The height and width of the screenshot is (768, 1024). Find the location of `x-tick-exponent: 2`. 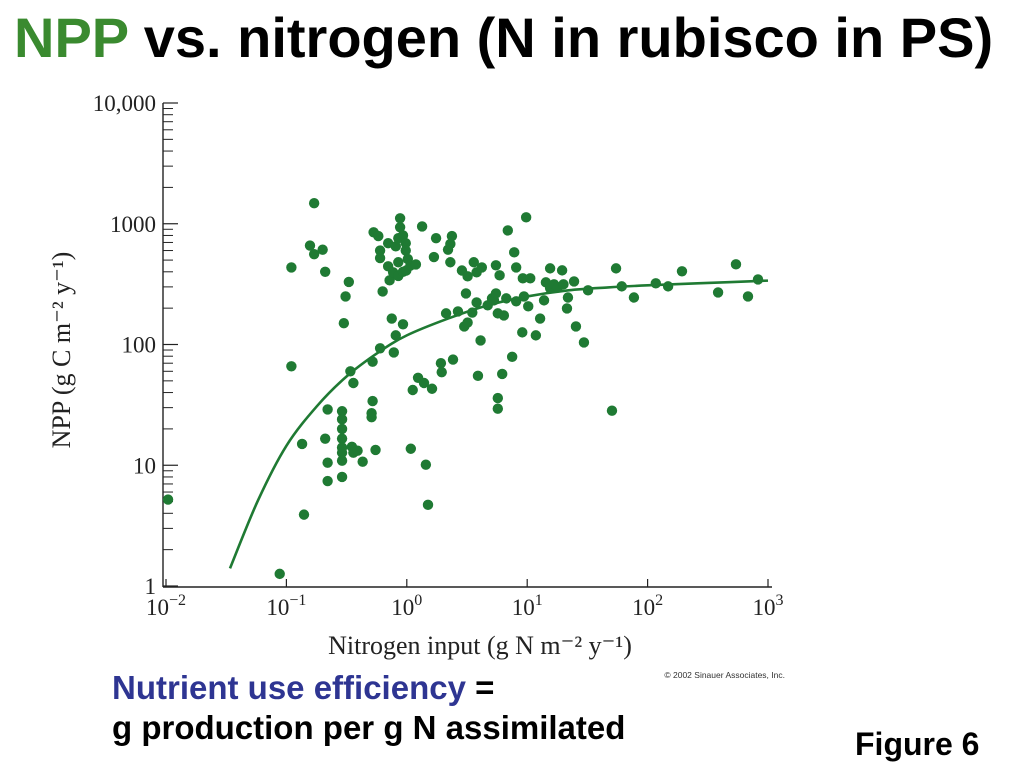

x-tick-exponent: 2 is located at coordinates (659, 600).